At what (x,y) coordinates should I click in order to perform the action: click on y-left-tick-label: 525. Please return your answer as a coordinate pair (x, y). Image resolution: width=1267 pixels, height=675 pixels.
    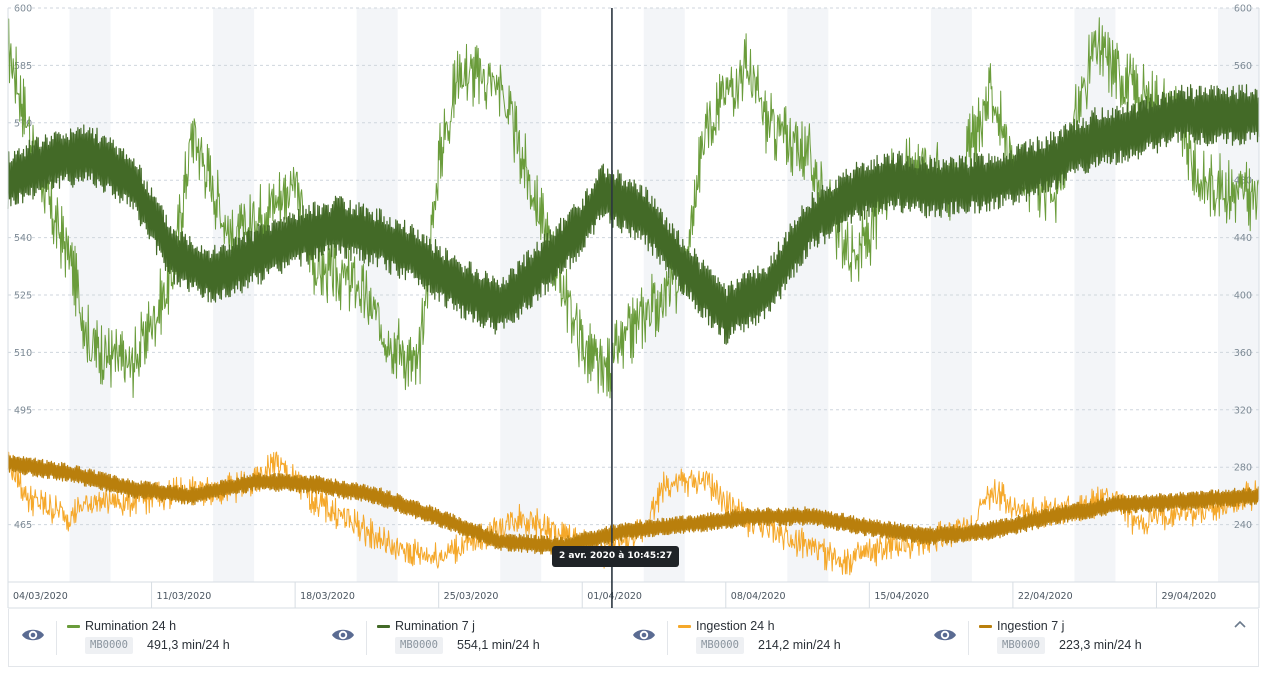
    Looking at the image, I should click on (23, 296).